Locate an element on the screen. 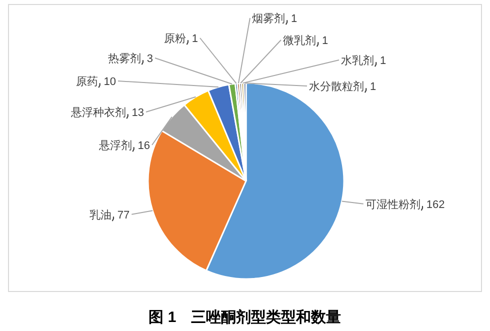 The image size is (490, 331). slice-label: 原粉 is located at coordinates (175, 39).